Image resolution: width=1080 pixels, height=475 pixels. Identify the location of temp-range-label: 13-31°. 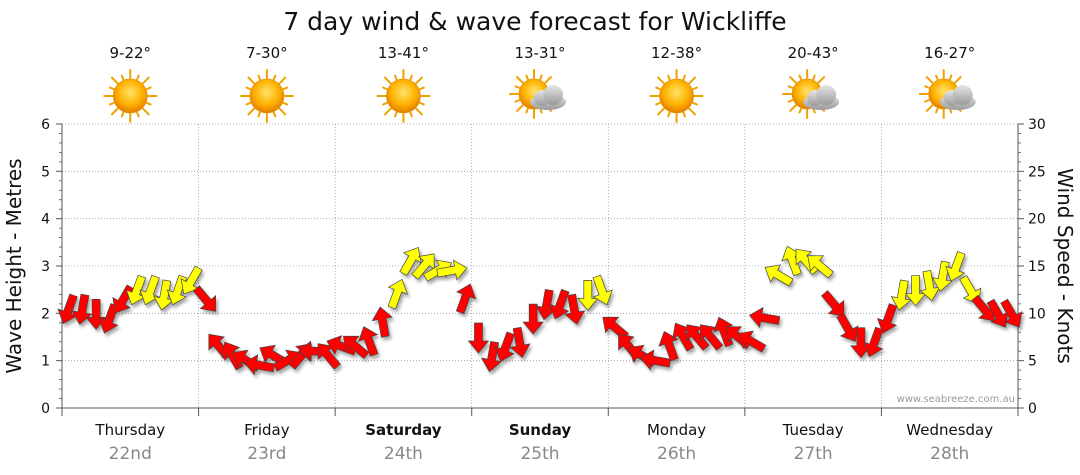
(539, 53).